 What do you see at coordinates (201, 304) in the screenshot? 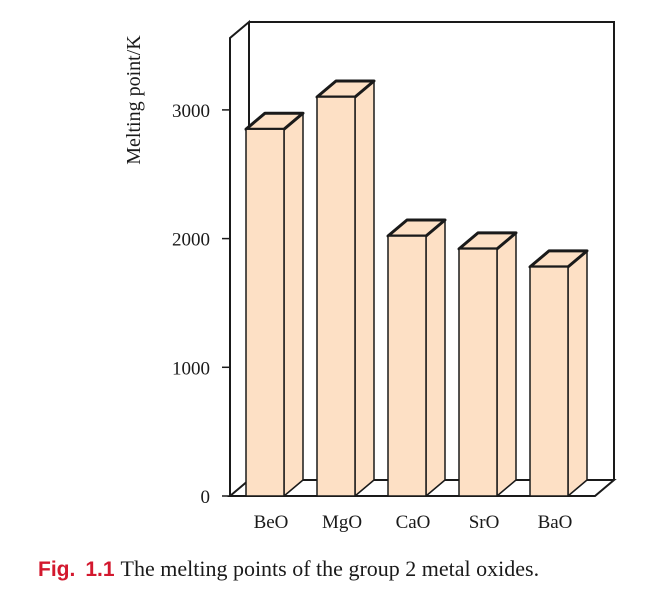
I see `y-axis: 0 1000 2000 3000` at bounding box center [201, 304].